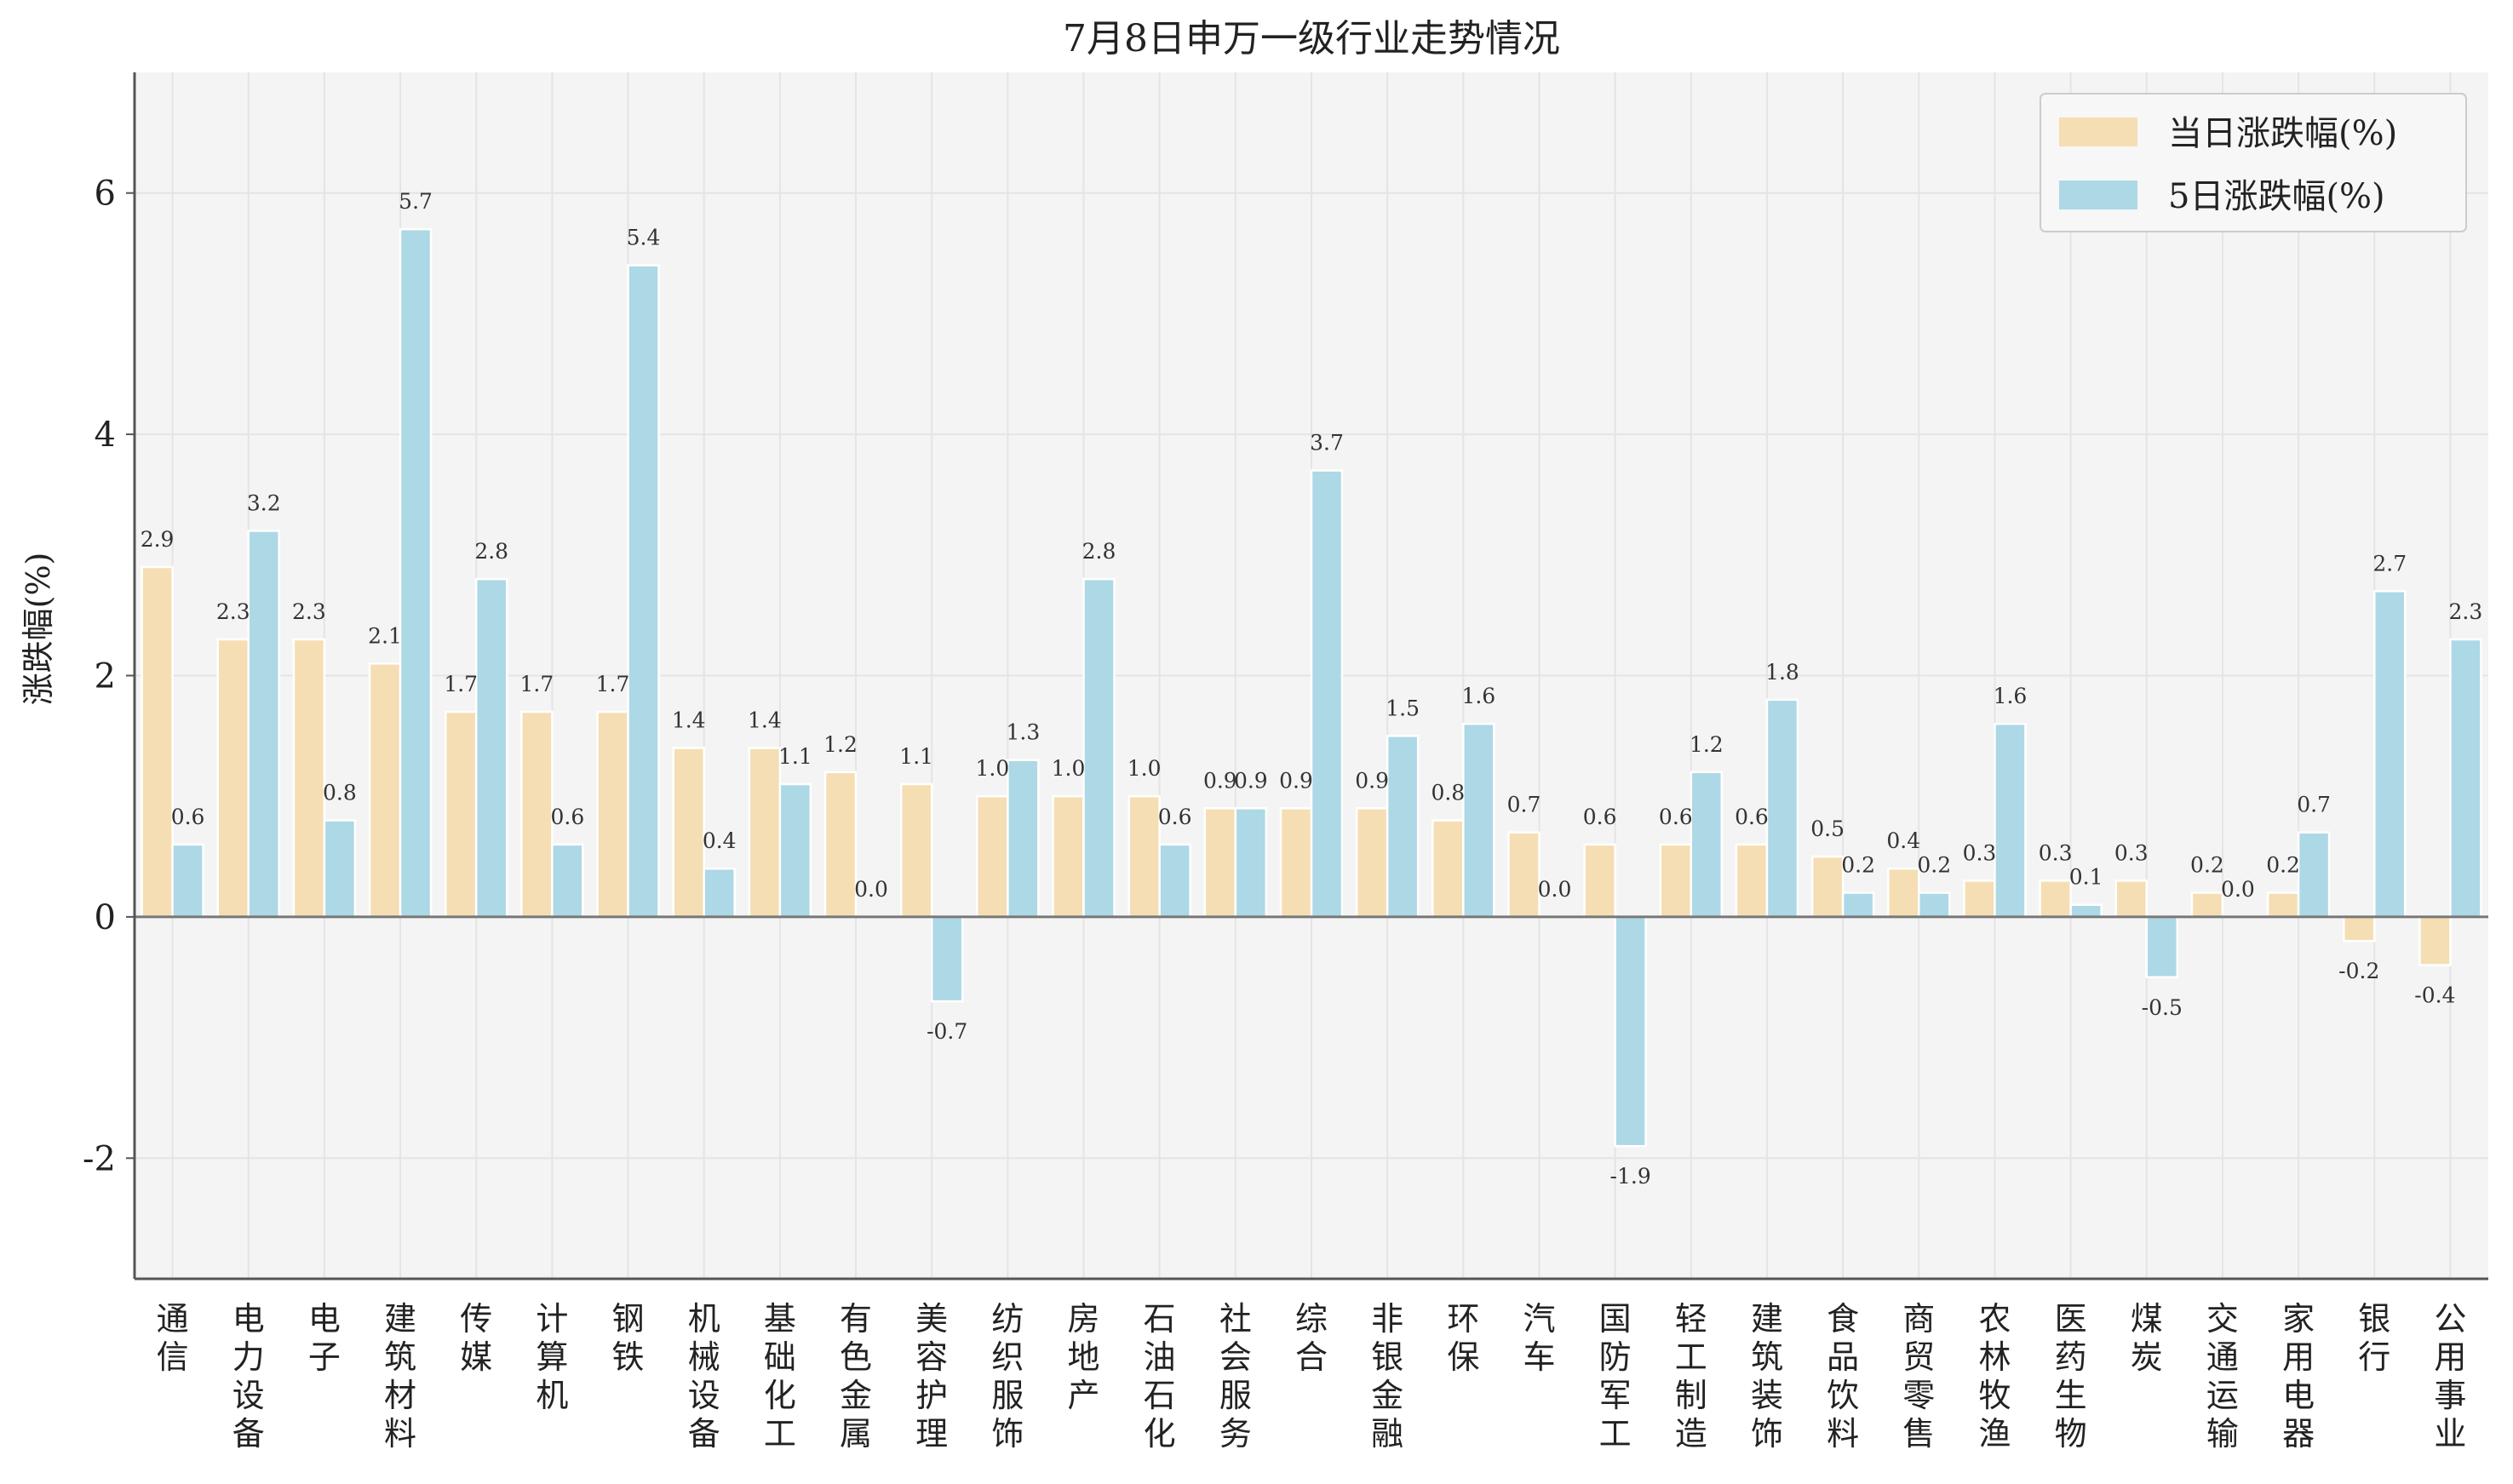  What do you see at coordinates (629, 1338) in the screenshot?
I see `x-tick-label: 钢铁` at bounding box center [629, 1338].